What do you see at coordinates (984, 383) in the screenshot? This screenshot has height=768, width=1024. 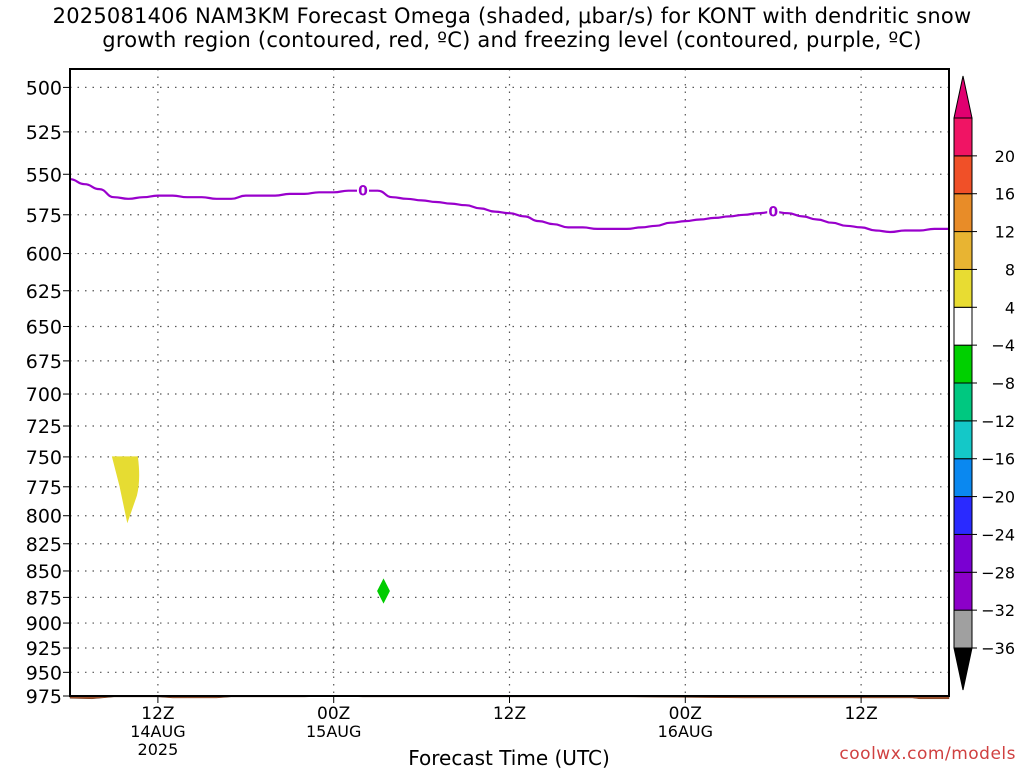 I see `colorbar: −36 −32 −28 −24 −20 −16 −12 −8 −4 4 8 12 16 20` at bounding box center [984, 383].